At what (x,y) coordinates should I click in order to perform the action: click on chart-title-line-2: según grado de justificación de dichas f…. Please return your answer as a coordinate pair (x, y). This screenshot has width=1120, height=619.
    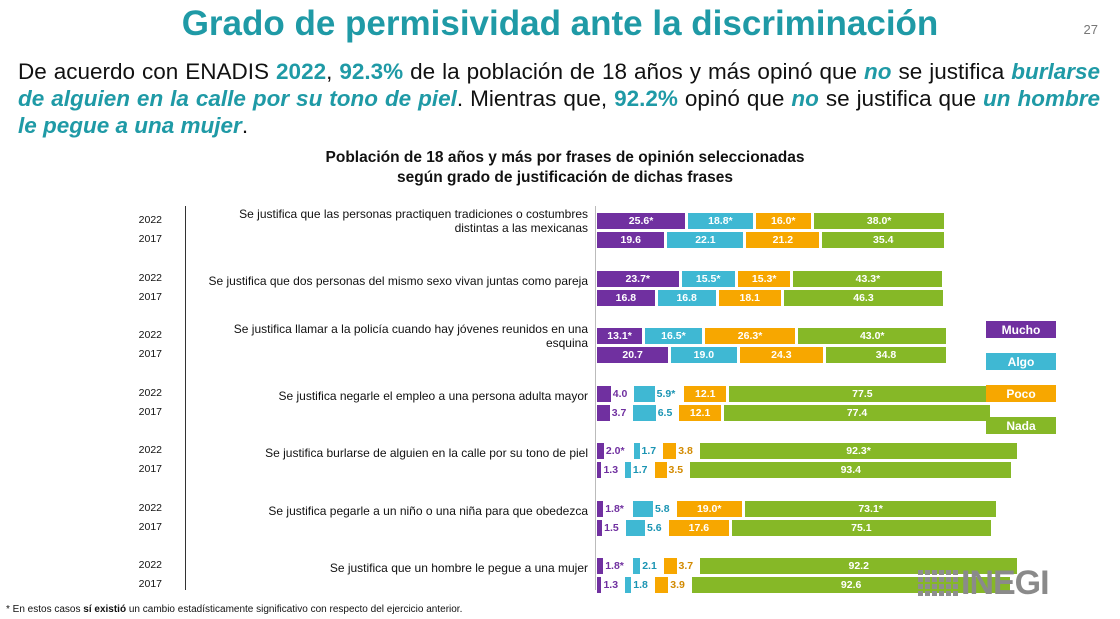
    Looking at the image, I should click on (565, 177).